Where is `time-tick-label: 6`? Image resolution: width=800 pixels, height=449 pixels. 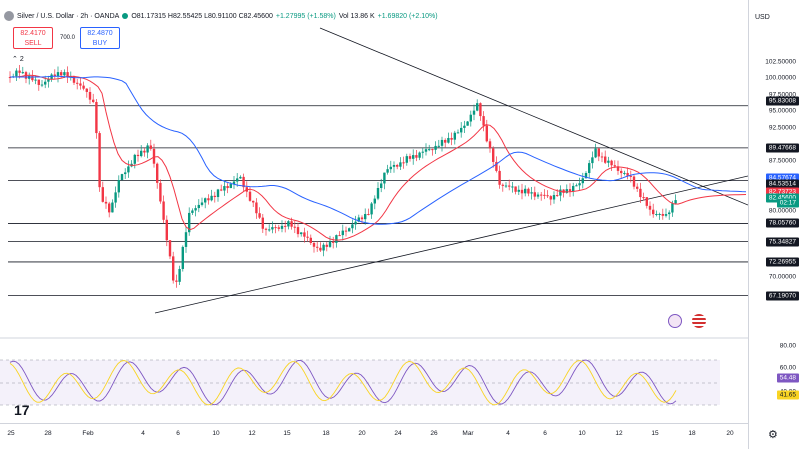 time-tick-label: 6 is located at coordinates (545, 433).